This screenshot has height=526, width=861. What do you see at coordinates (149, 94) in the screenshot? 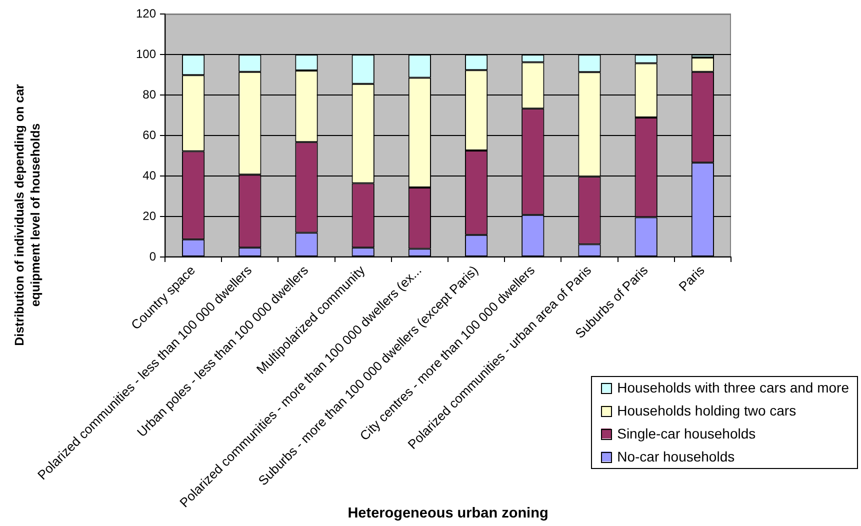
I see `y-tick-label: 80` at bounding box center [149, 94].